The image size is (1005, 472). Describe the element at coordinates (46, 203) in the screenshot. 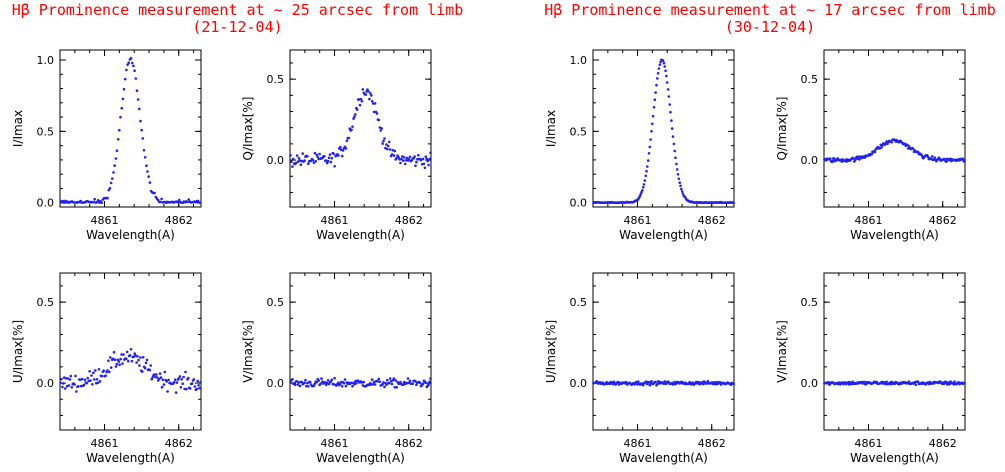

I see `y-tick-label: 0.0` at that location.